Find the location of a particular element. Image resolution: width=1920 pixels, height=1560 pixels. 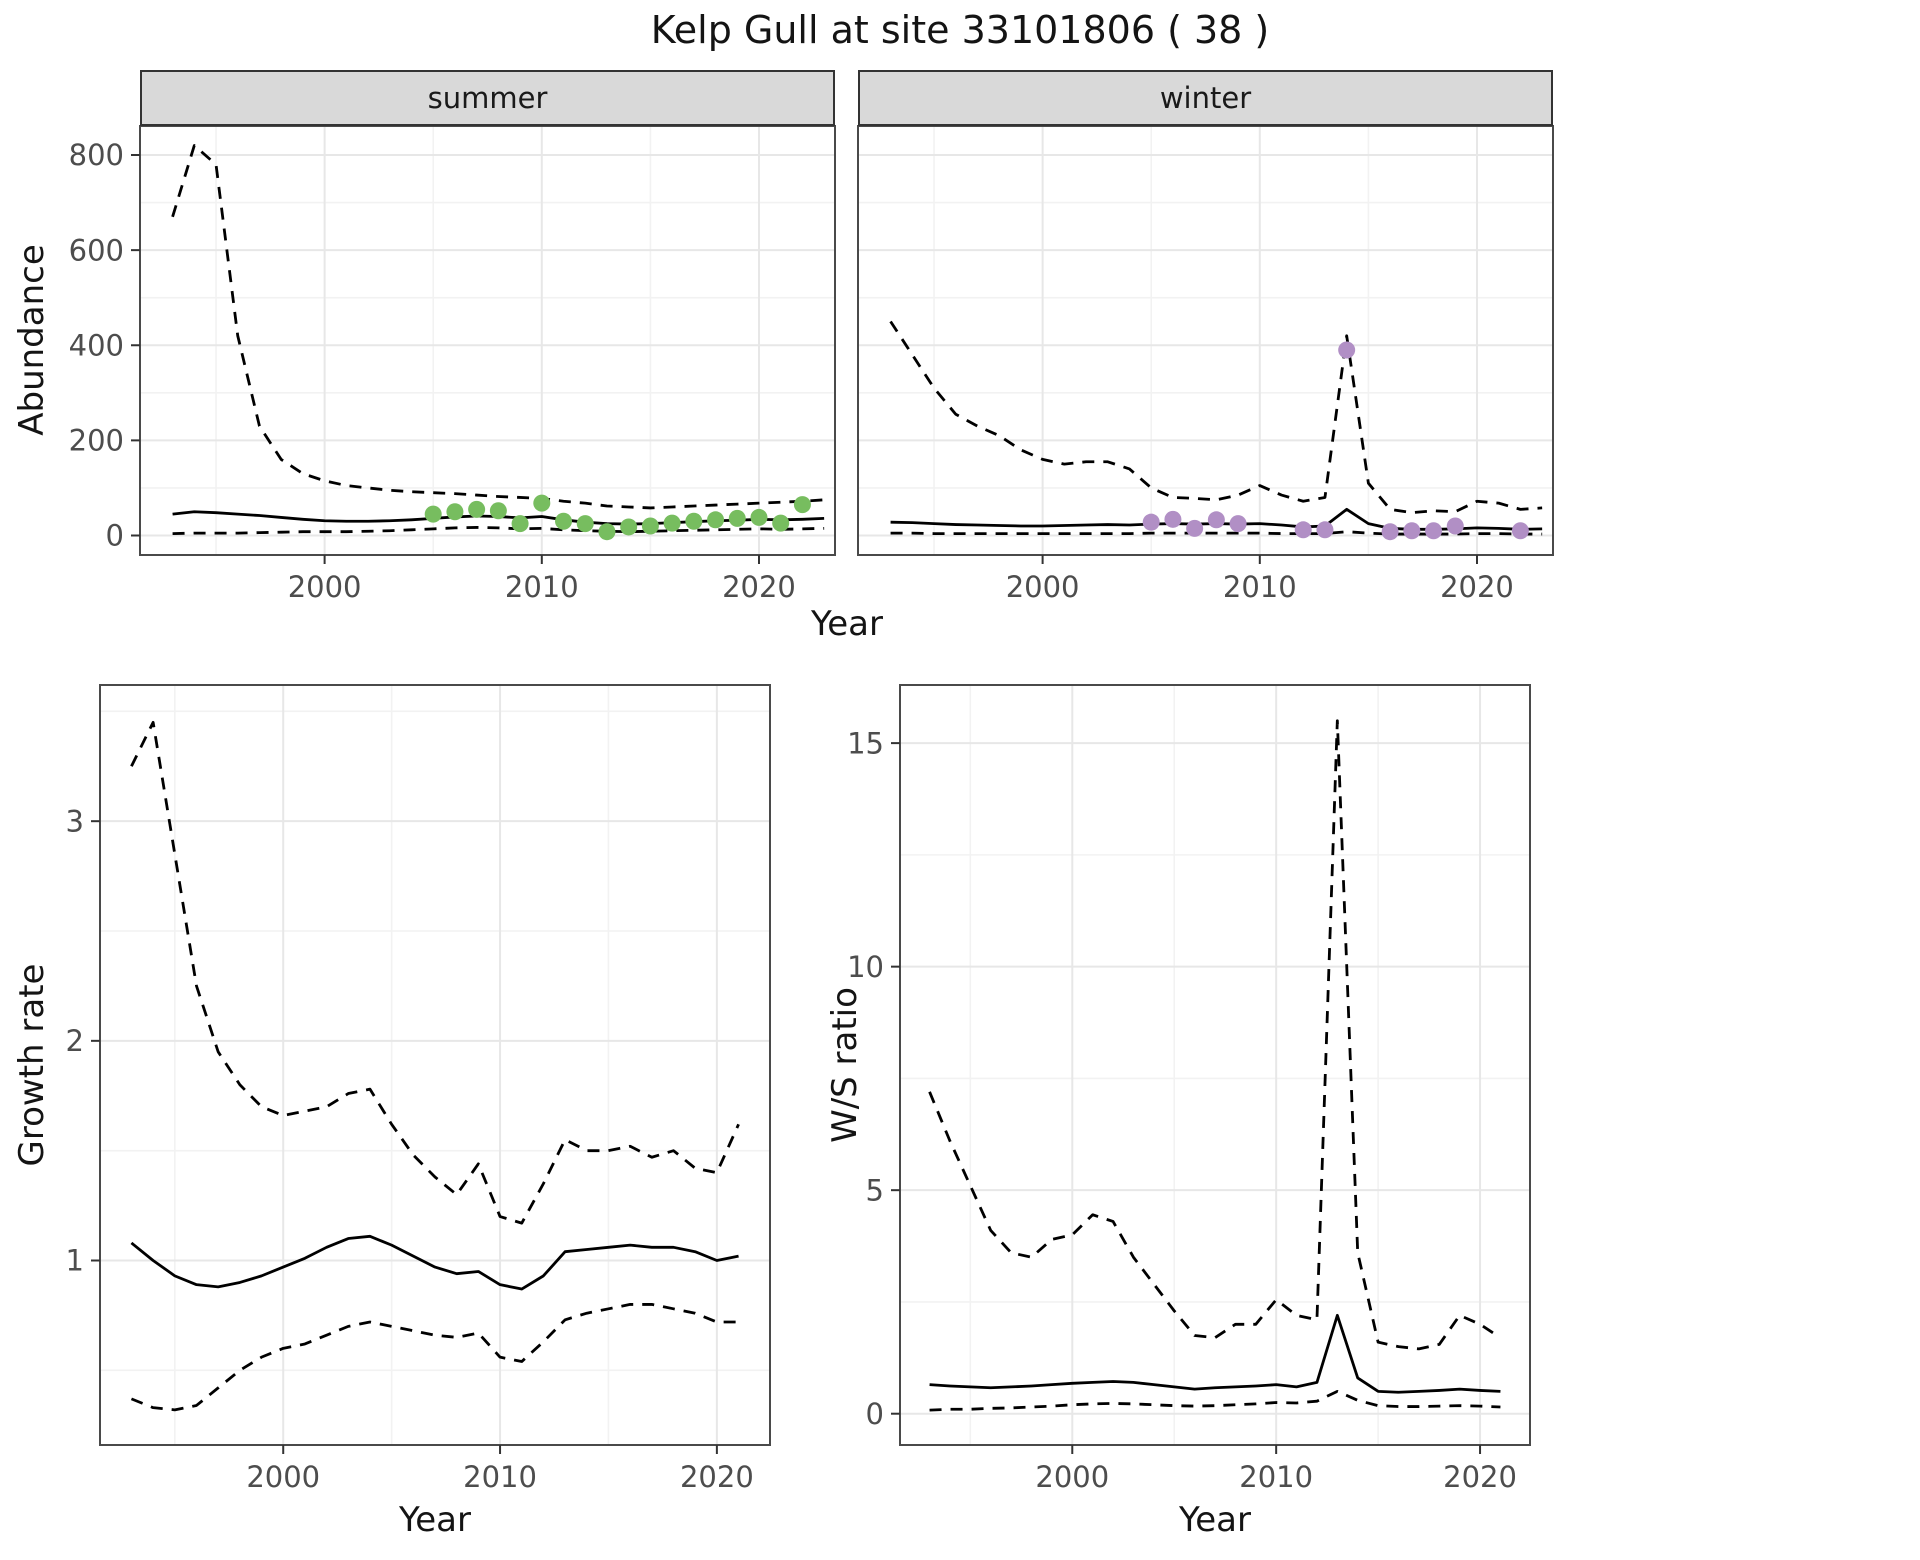

ws-ratio-y-tick-label: 10 is located at coordinates (865, 967).